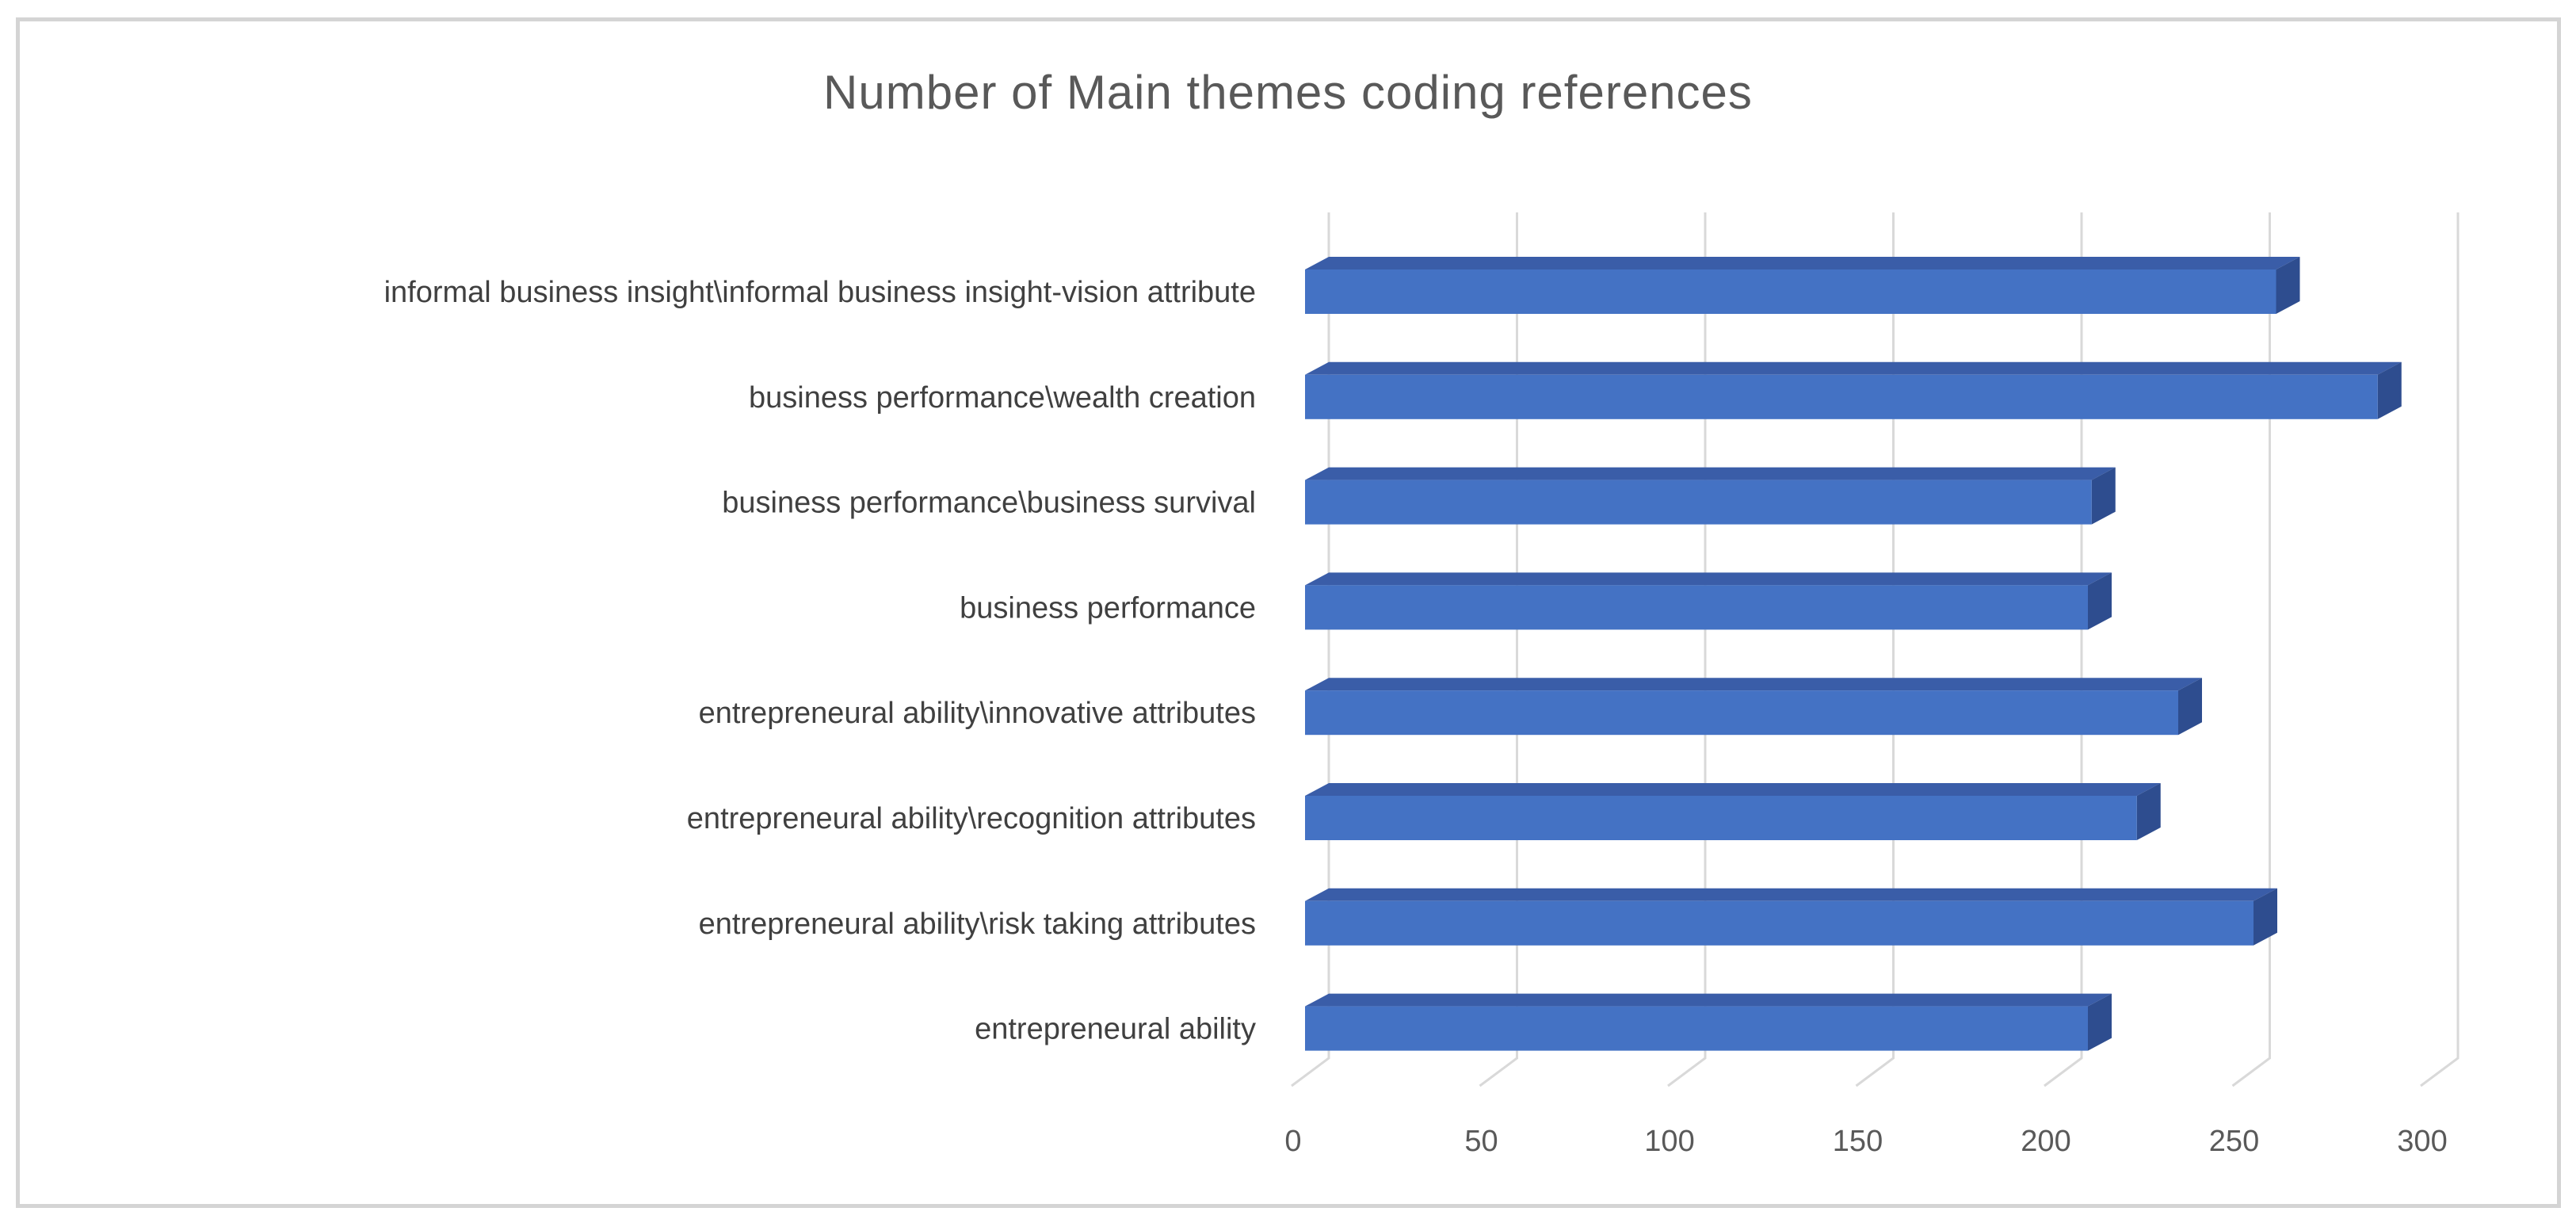  I want to click on chart-title: Number of Main themes coding references, so click(1288, 93).